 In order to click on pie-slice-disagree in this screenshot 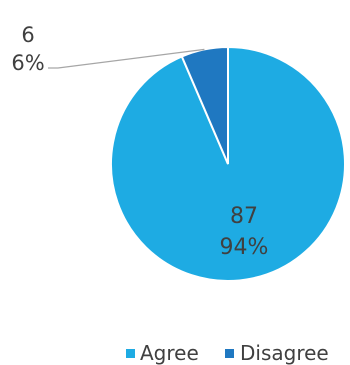, I will do `click(204, 105)`.